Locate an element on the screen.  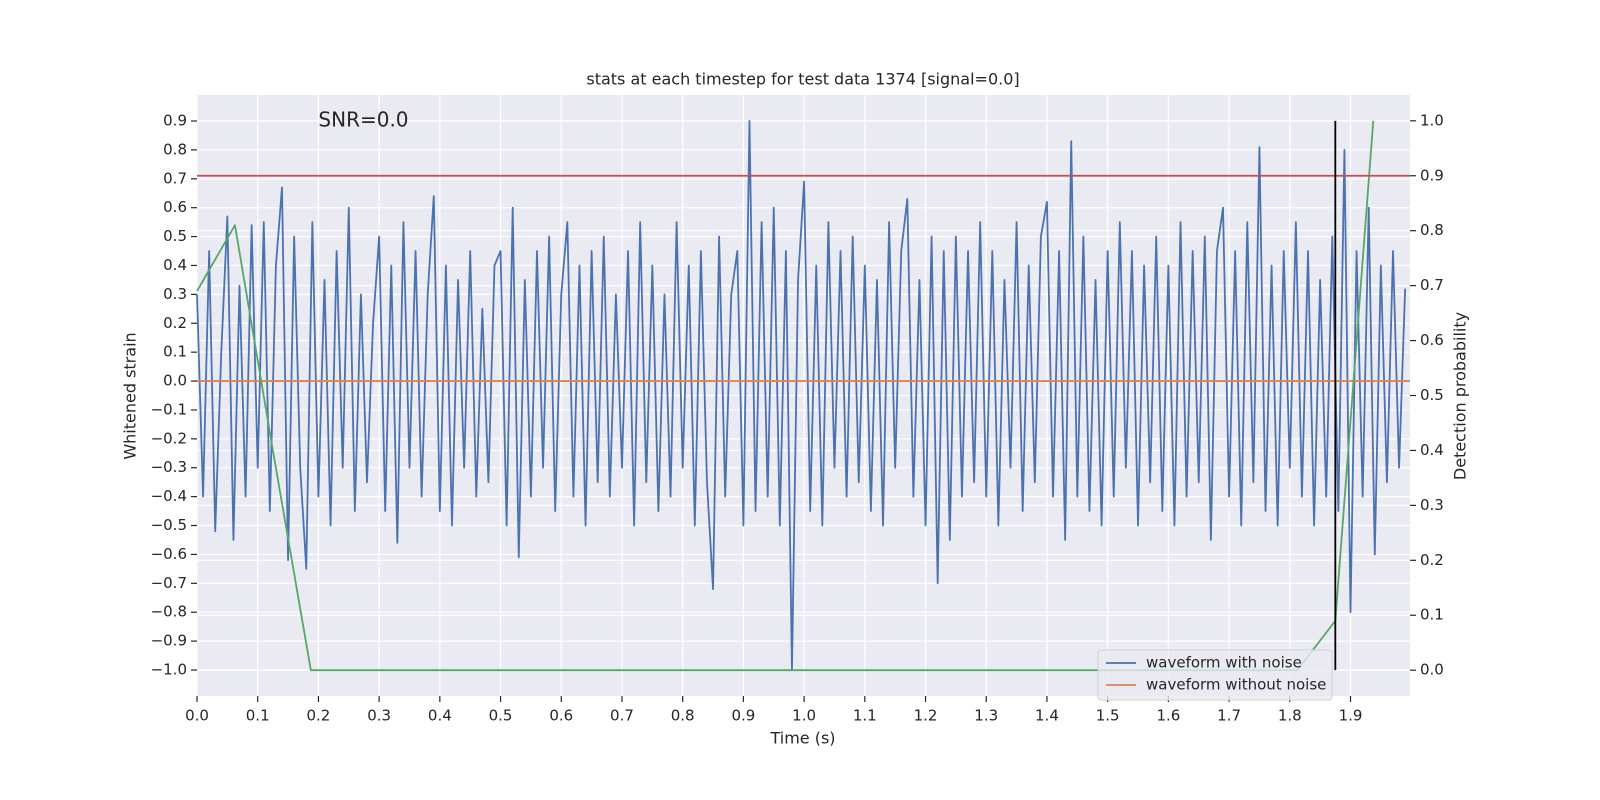
legend-box is located at coordinates (1215, 675).